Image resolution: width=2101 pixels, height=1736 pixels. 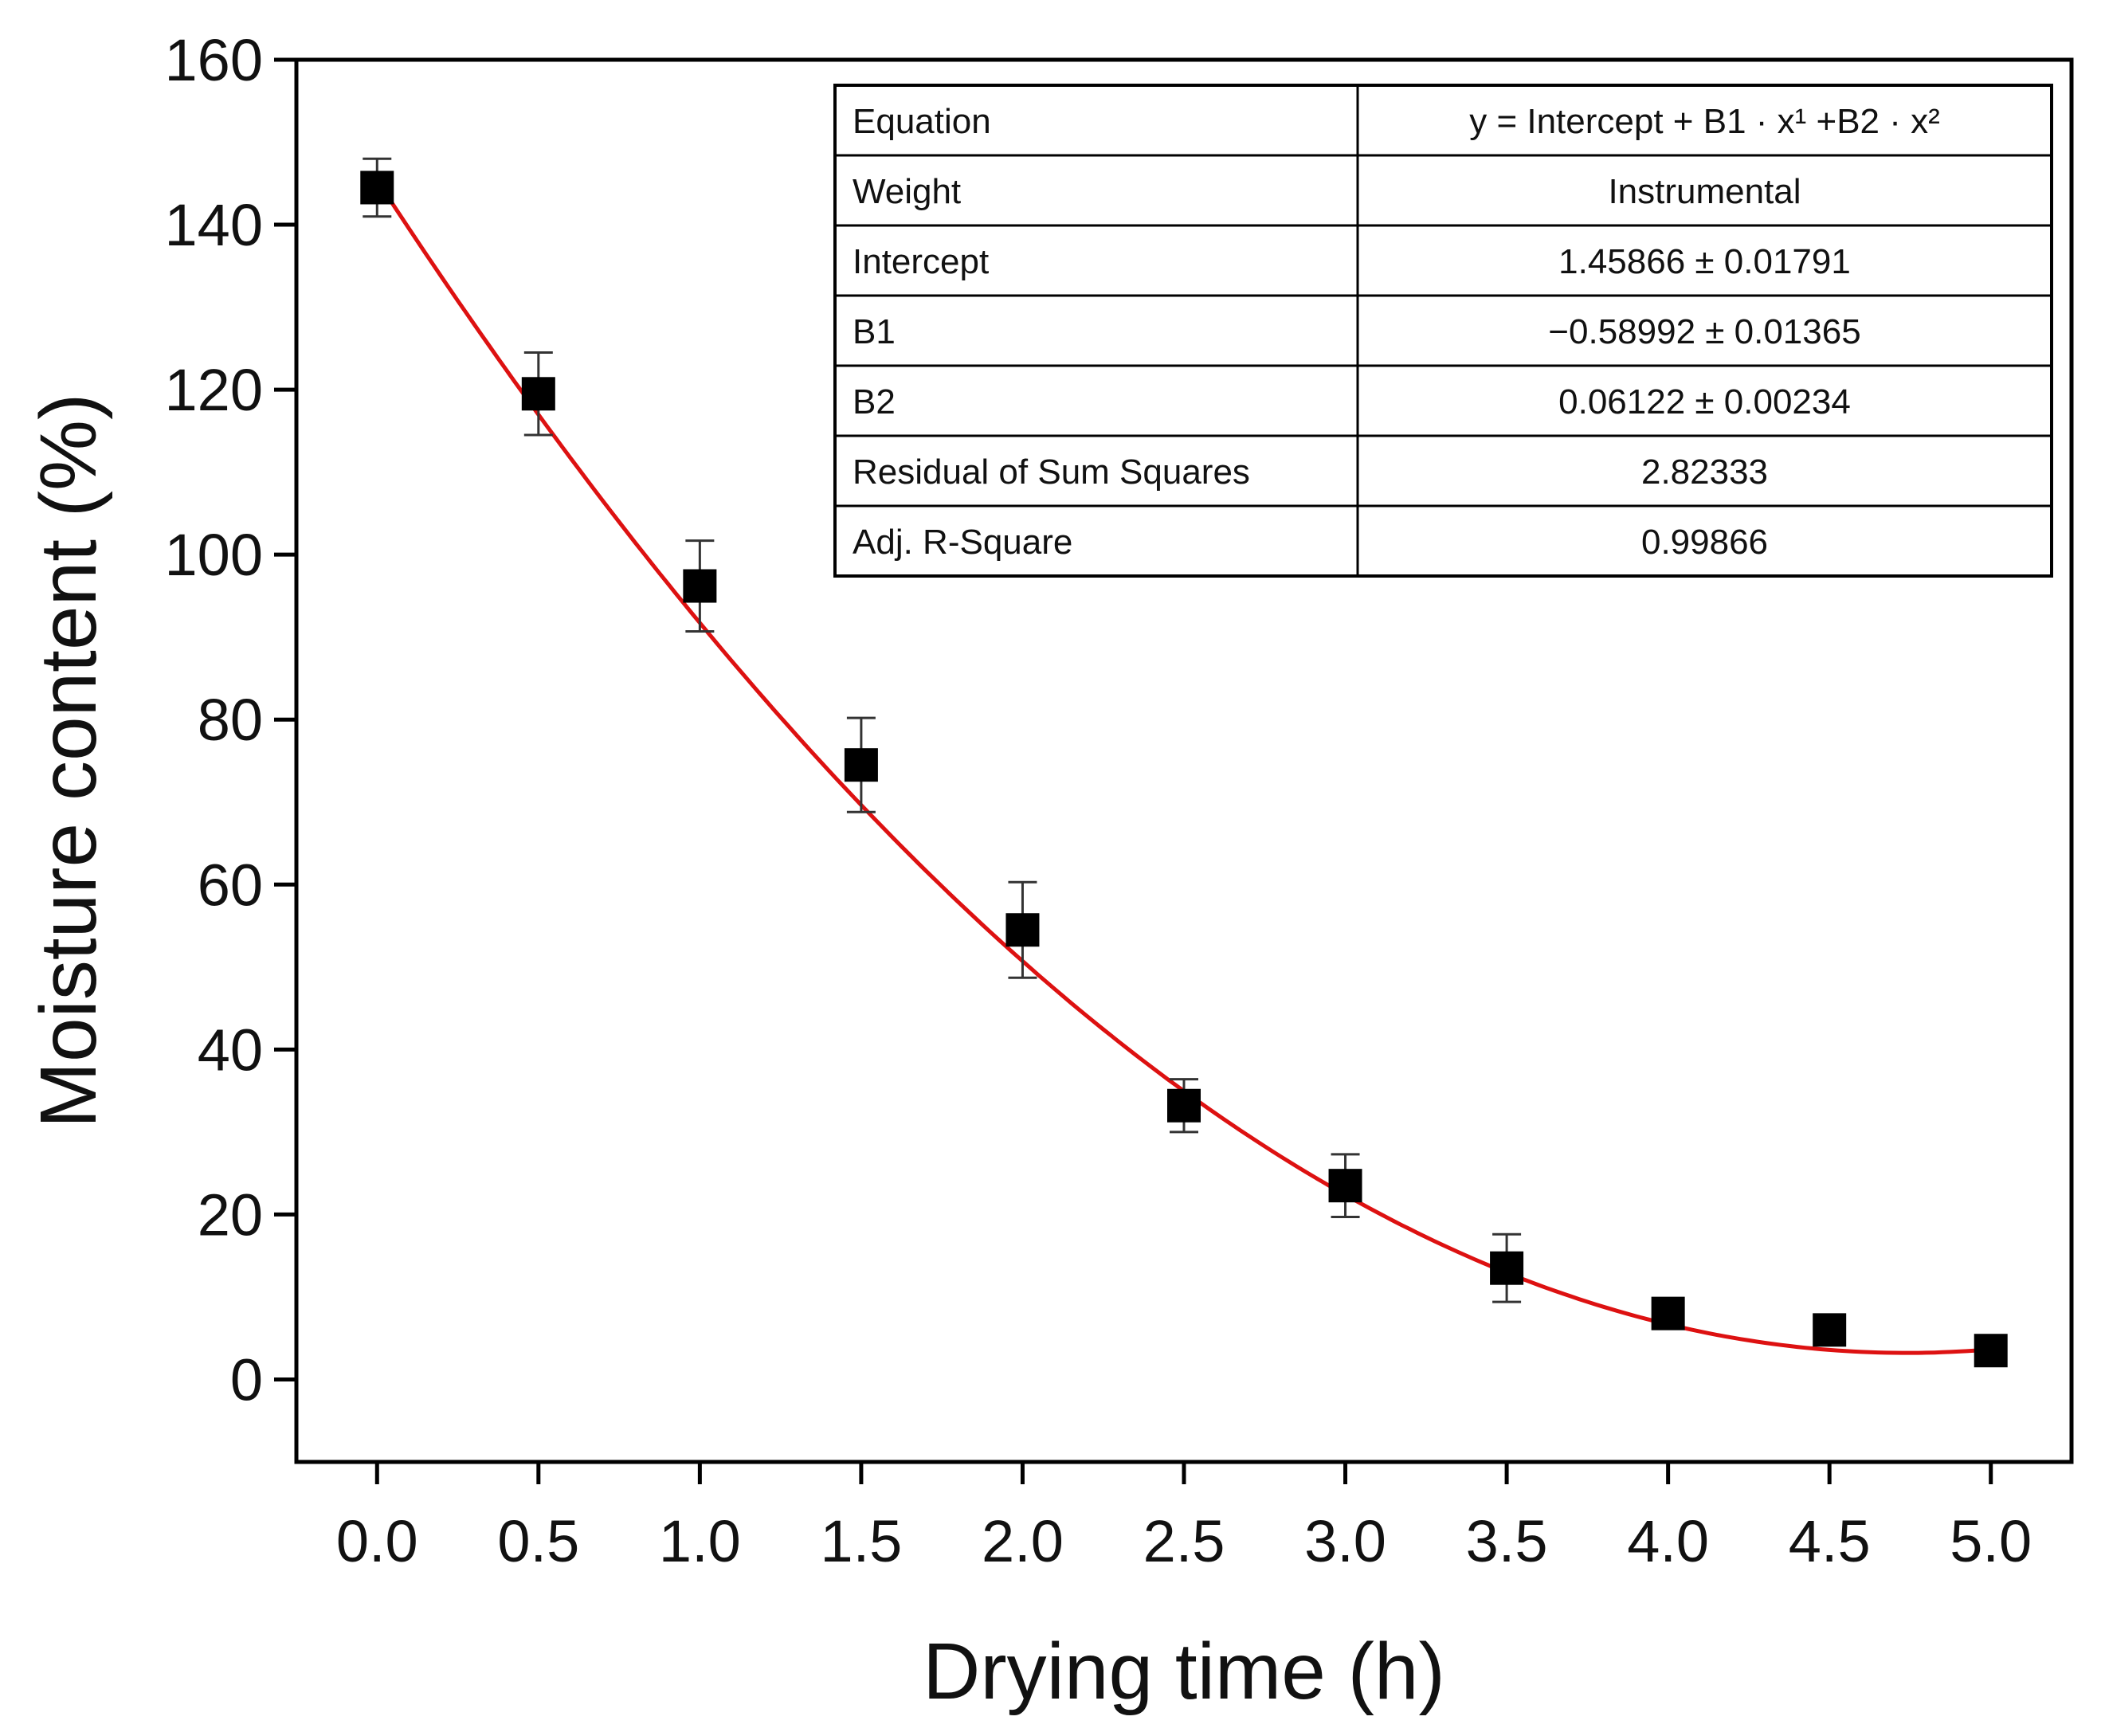 What do you see at coordinates (214, 390) in the screenshot?
I see `y-tick-label: 120` at bounding box center [214, 390].